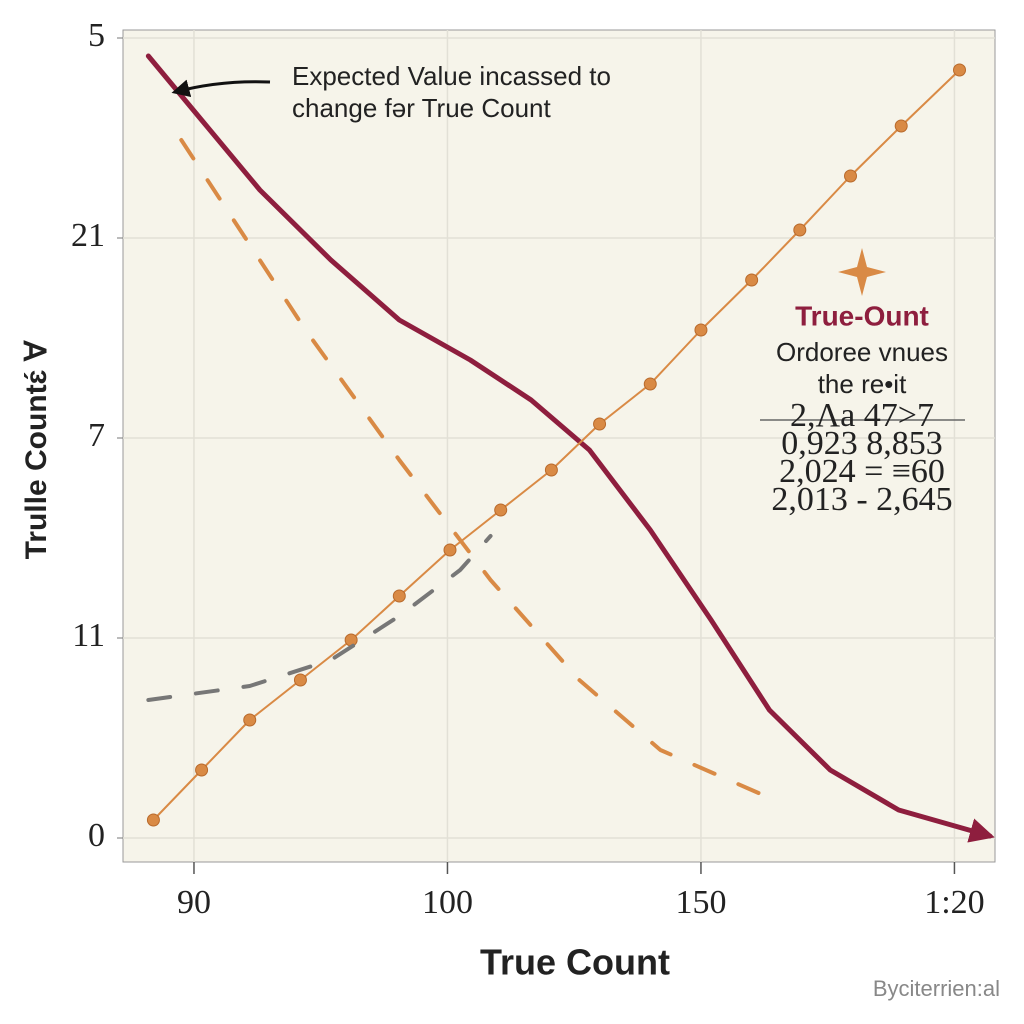  What do you see at coordinates (862, 315) in the screenshot?
I see `callout-title: True-Ount` at bounding box center [862, 315].